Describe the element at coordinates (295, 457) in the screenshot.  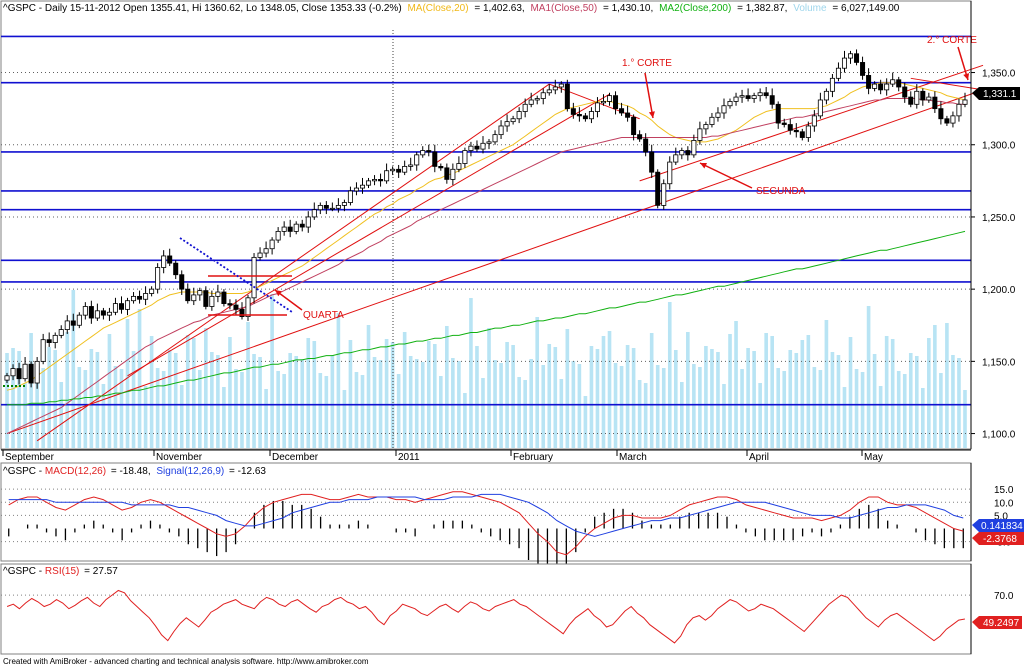
I see `date-label: December` at that location.